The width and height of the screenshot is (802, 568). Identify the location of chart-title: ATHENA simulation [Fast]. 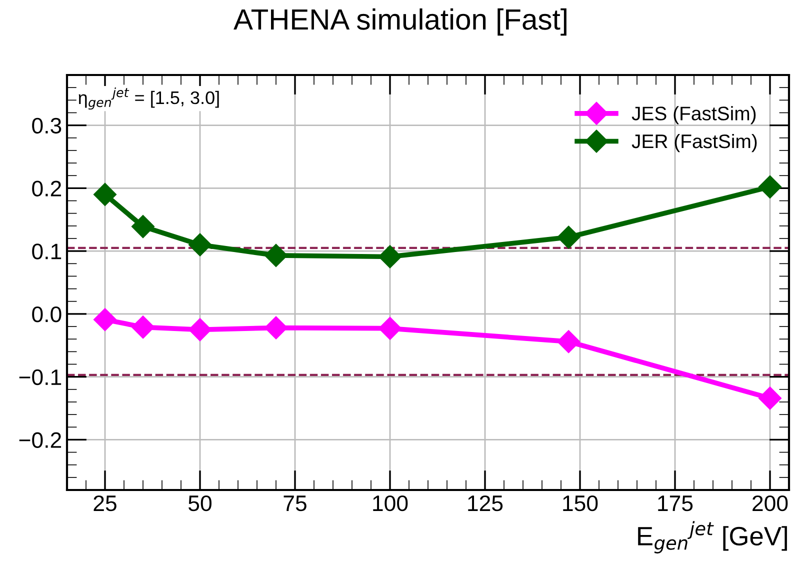
(400, 22).